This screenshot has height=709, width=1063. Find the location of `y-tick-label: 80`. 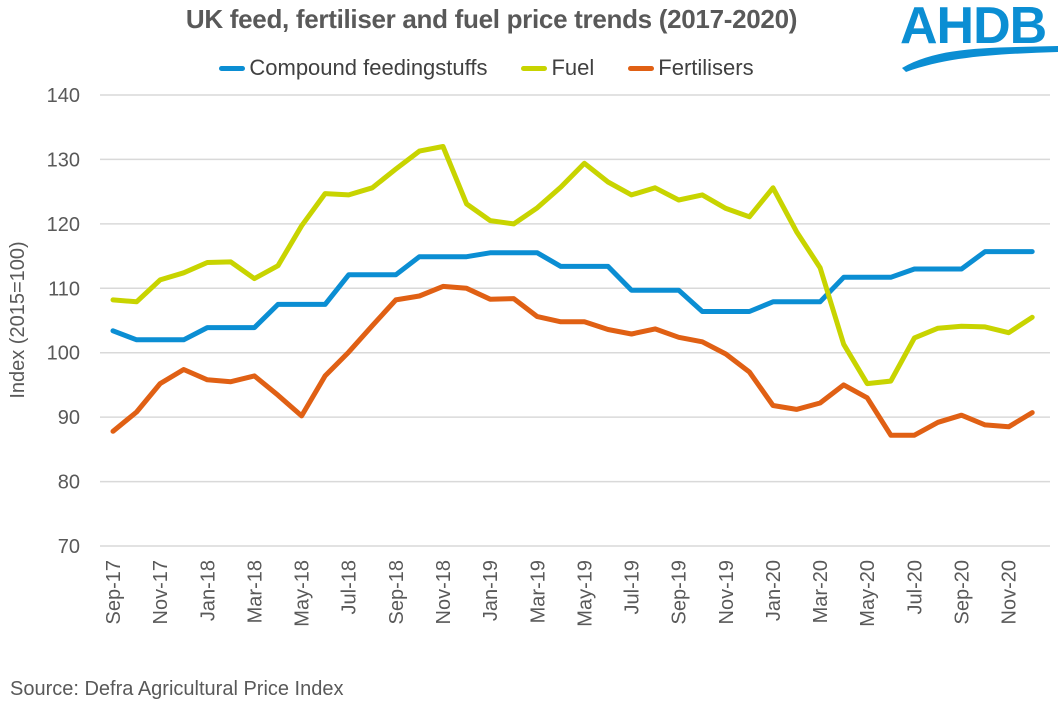

y-tick-label: 80 is located at coordinates (69, 483).